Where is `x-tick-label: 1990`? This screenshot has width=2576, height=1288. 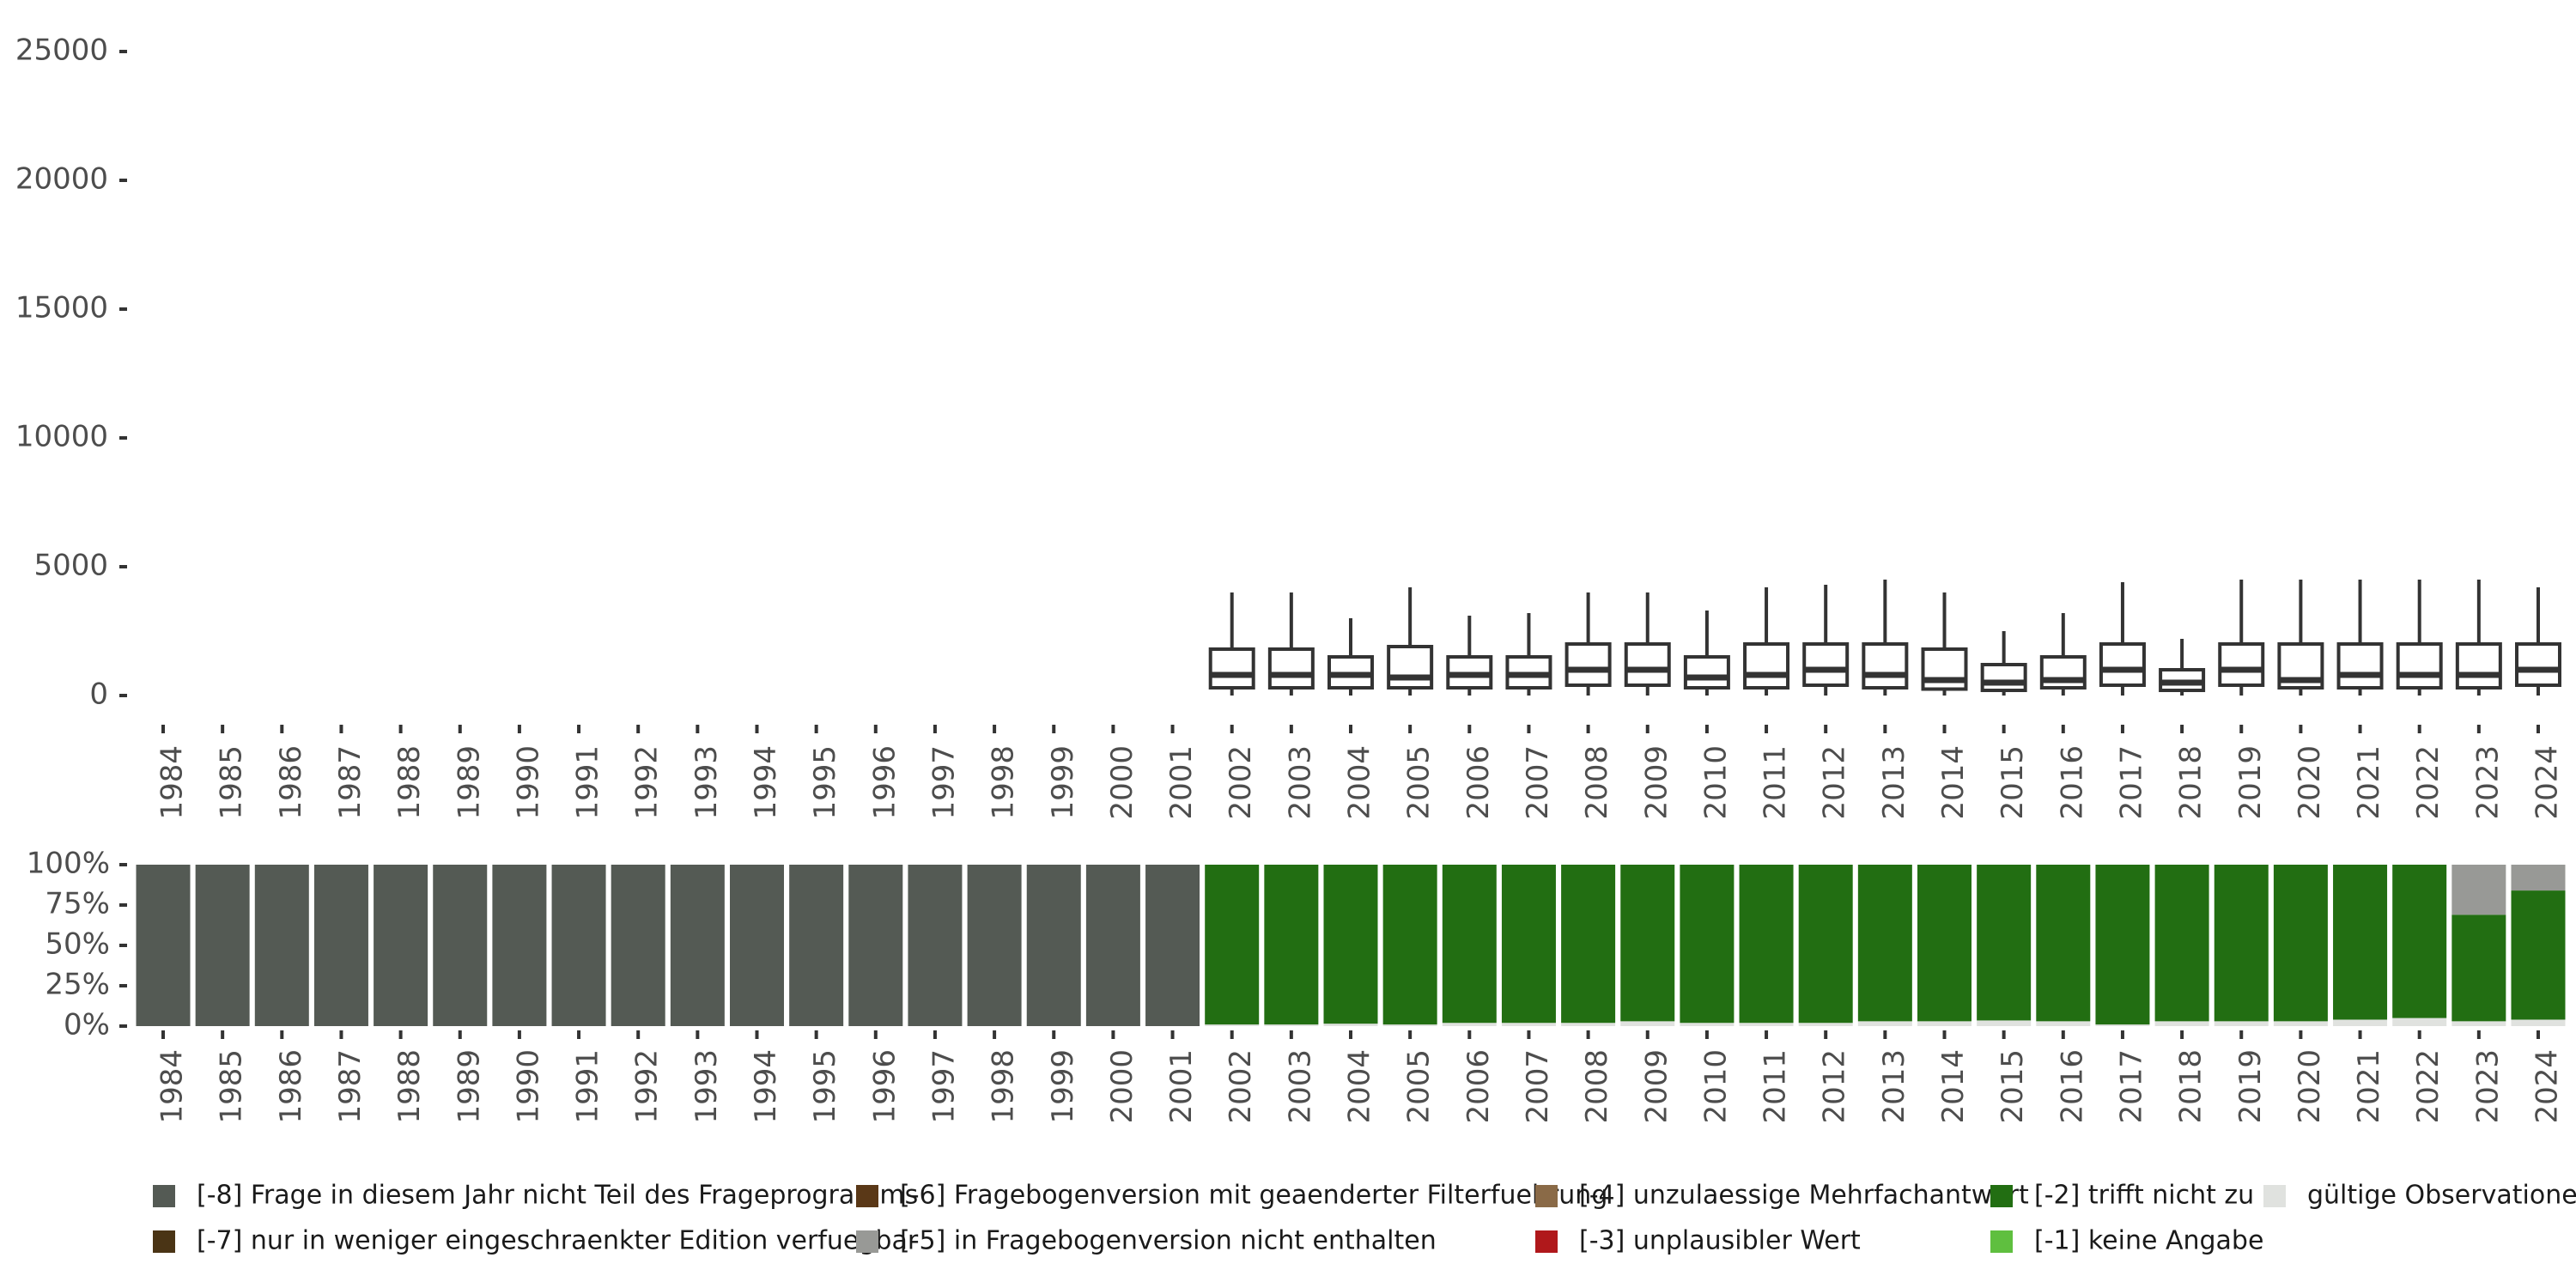 x-tick-label: 1990 is located at coordinates (528, 782).